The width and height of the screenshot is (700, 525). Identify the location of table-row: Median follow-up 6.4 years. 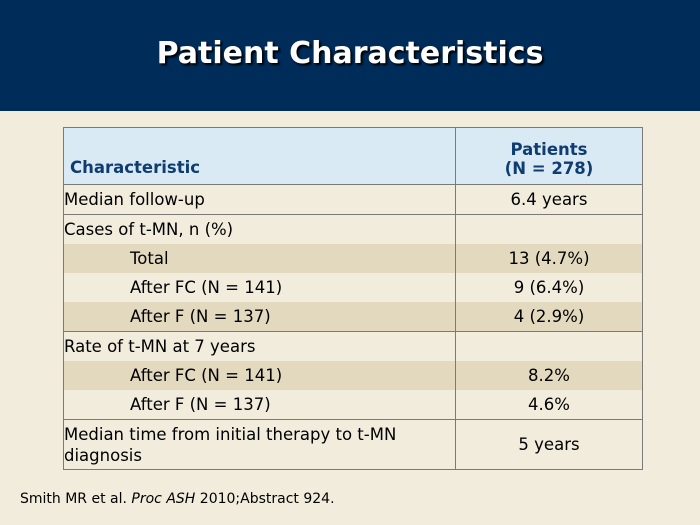
(353, 199).